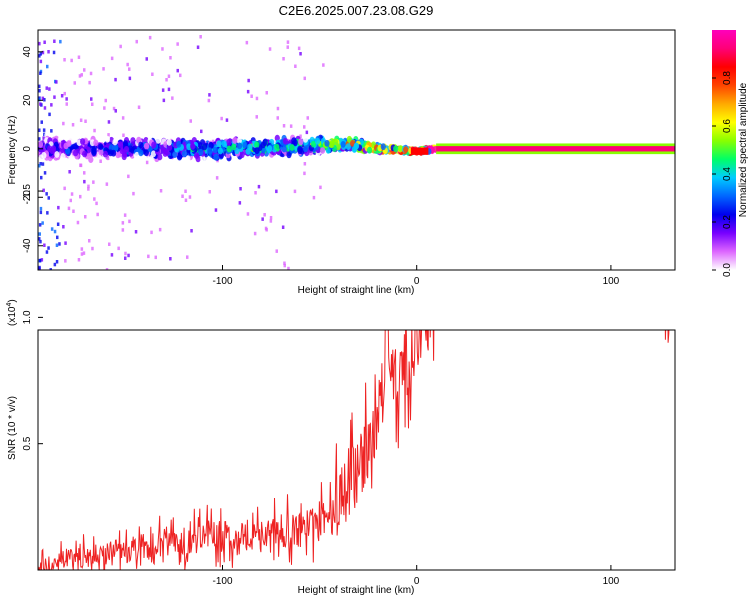 This screenshot has width=750, height=600. Describe the element at coordinates (727, 270) in the screenshot. I see `colorbar-tick-label: 0.0` at that location.